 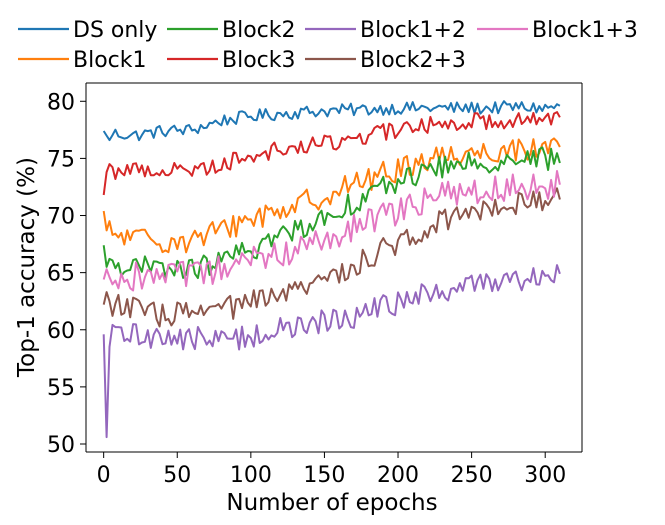 I want to click on series-line-block3, so click(x=331, y=153).